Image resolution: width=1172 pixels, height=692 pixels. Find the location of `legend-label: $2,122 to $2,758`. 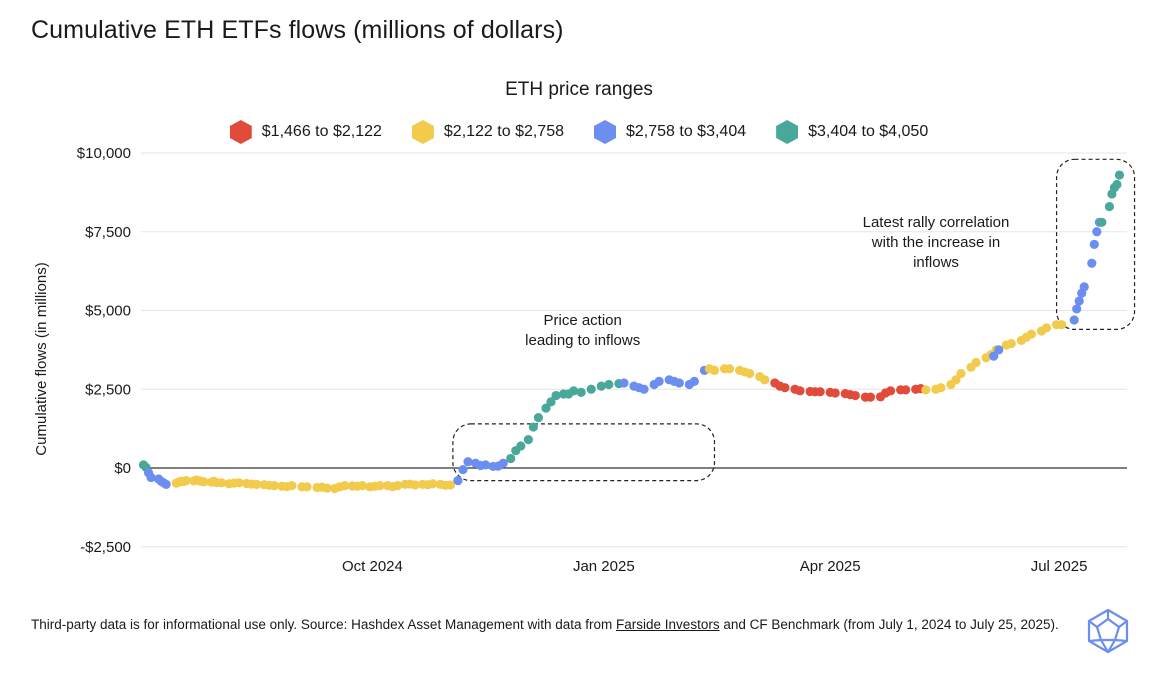

legend-label: $2,122 to $2,758 is located at coordinates (503, 131).